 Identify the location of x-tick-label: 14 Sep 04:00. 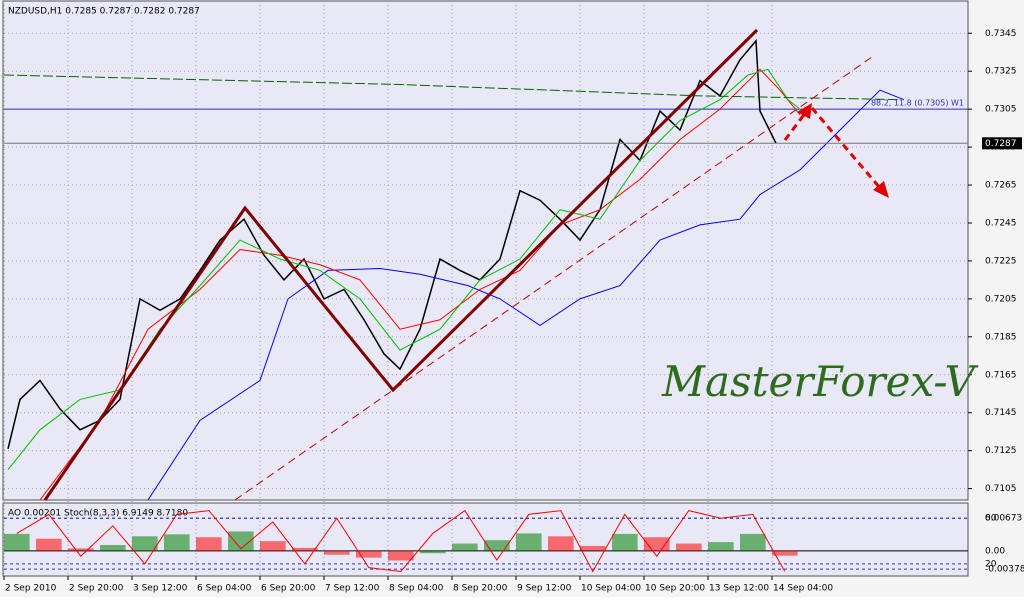
(803, 589).